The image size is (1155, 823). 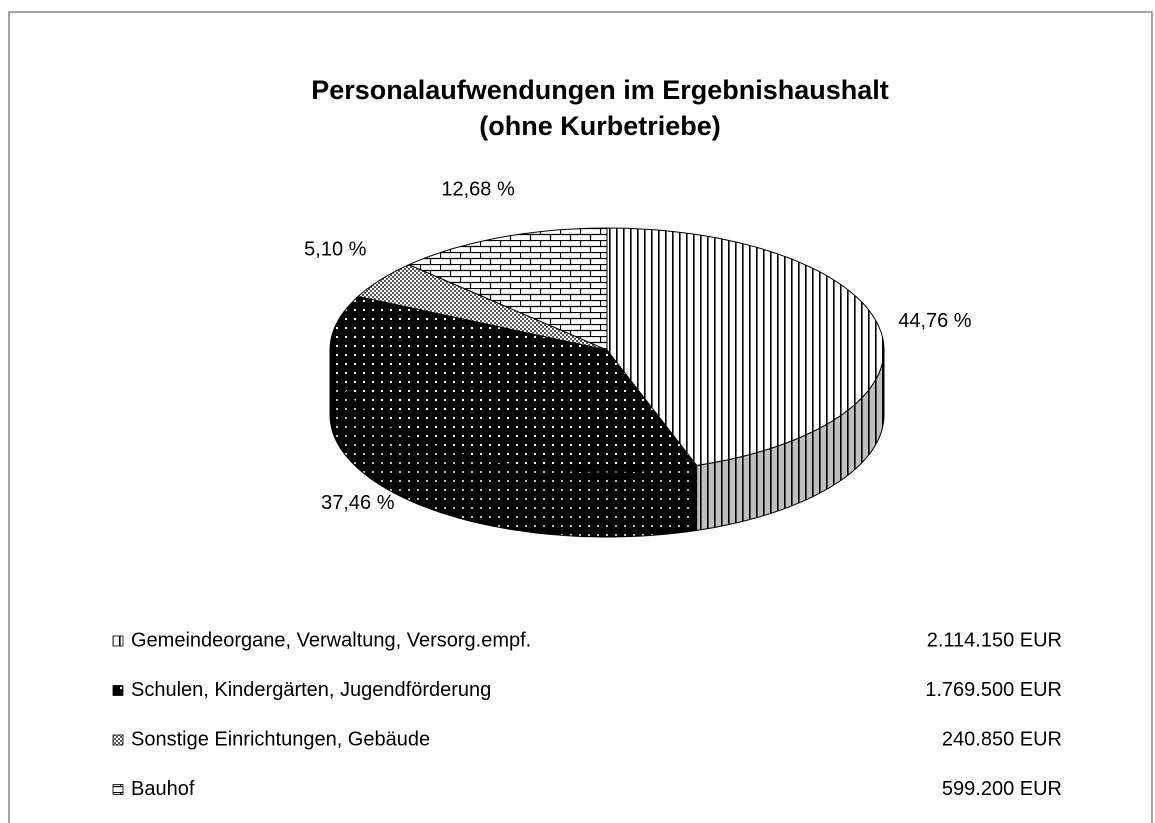 What do you see at coordinates (994, 640) in the screenshot?
I see `legend-amount: 2.114.150 EUR` at bounding box center [994, 640].